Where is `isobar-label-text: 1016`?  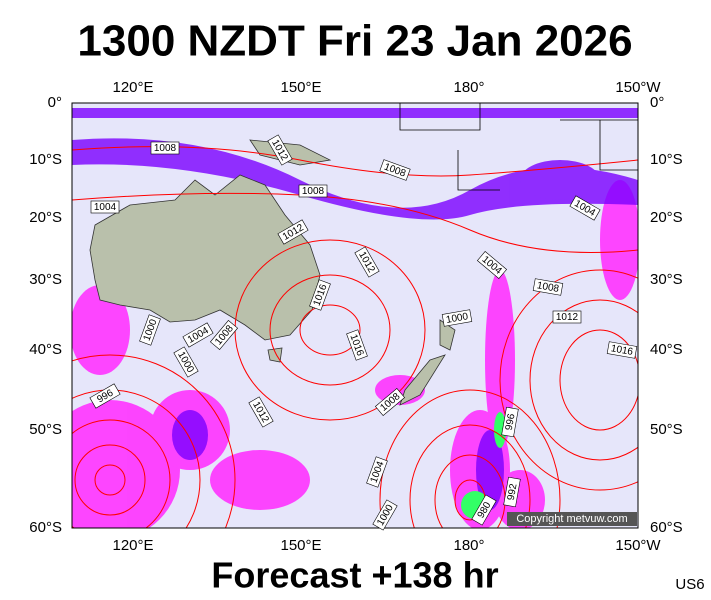 isobar-label-text: 1016 is located at coordinates (622, 350).